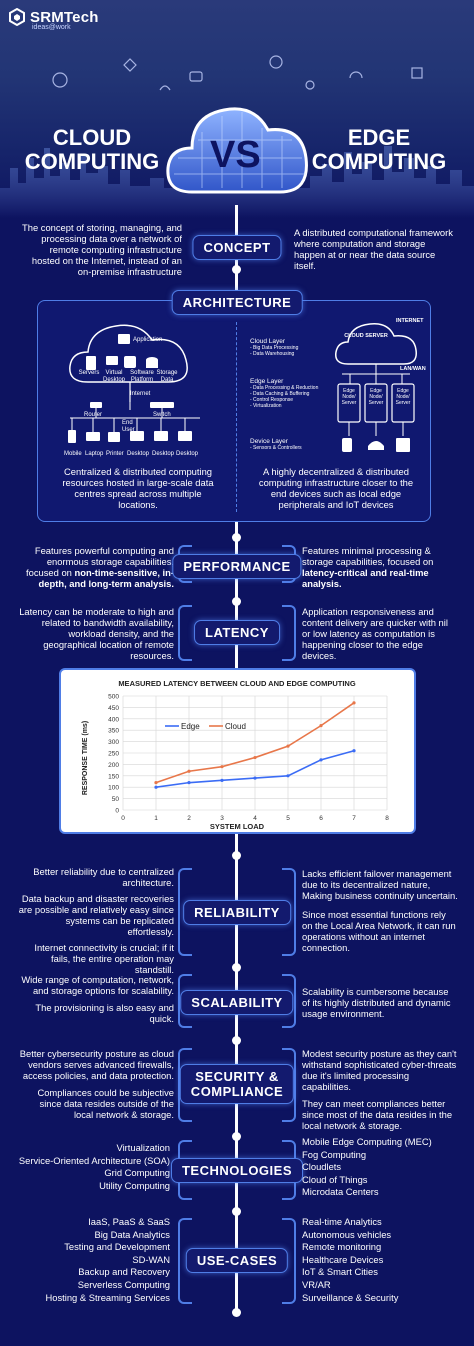 This screenshot has width=474, height=1346. I want to click on latency-bracket-left, so click(185, 633).